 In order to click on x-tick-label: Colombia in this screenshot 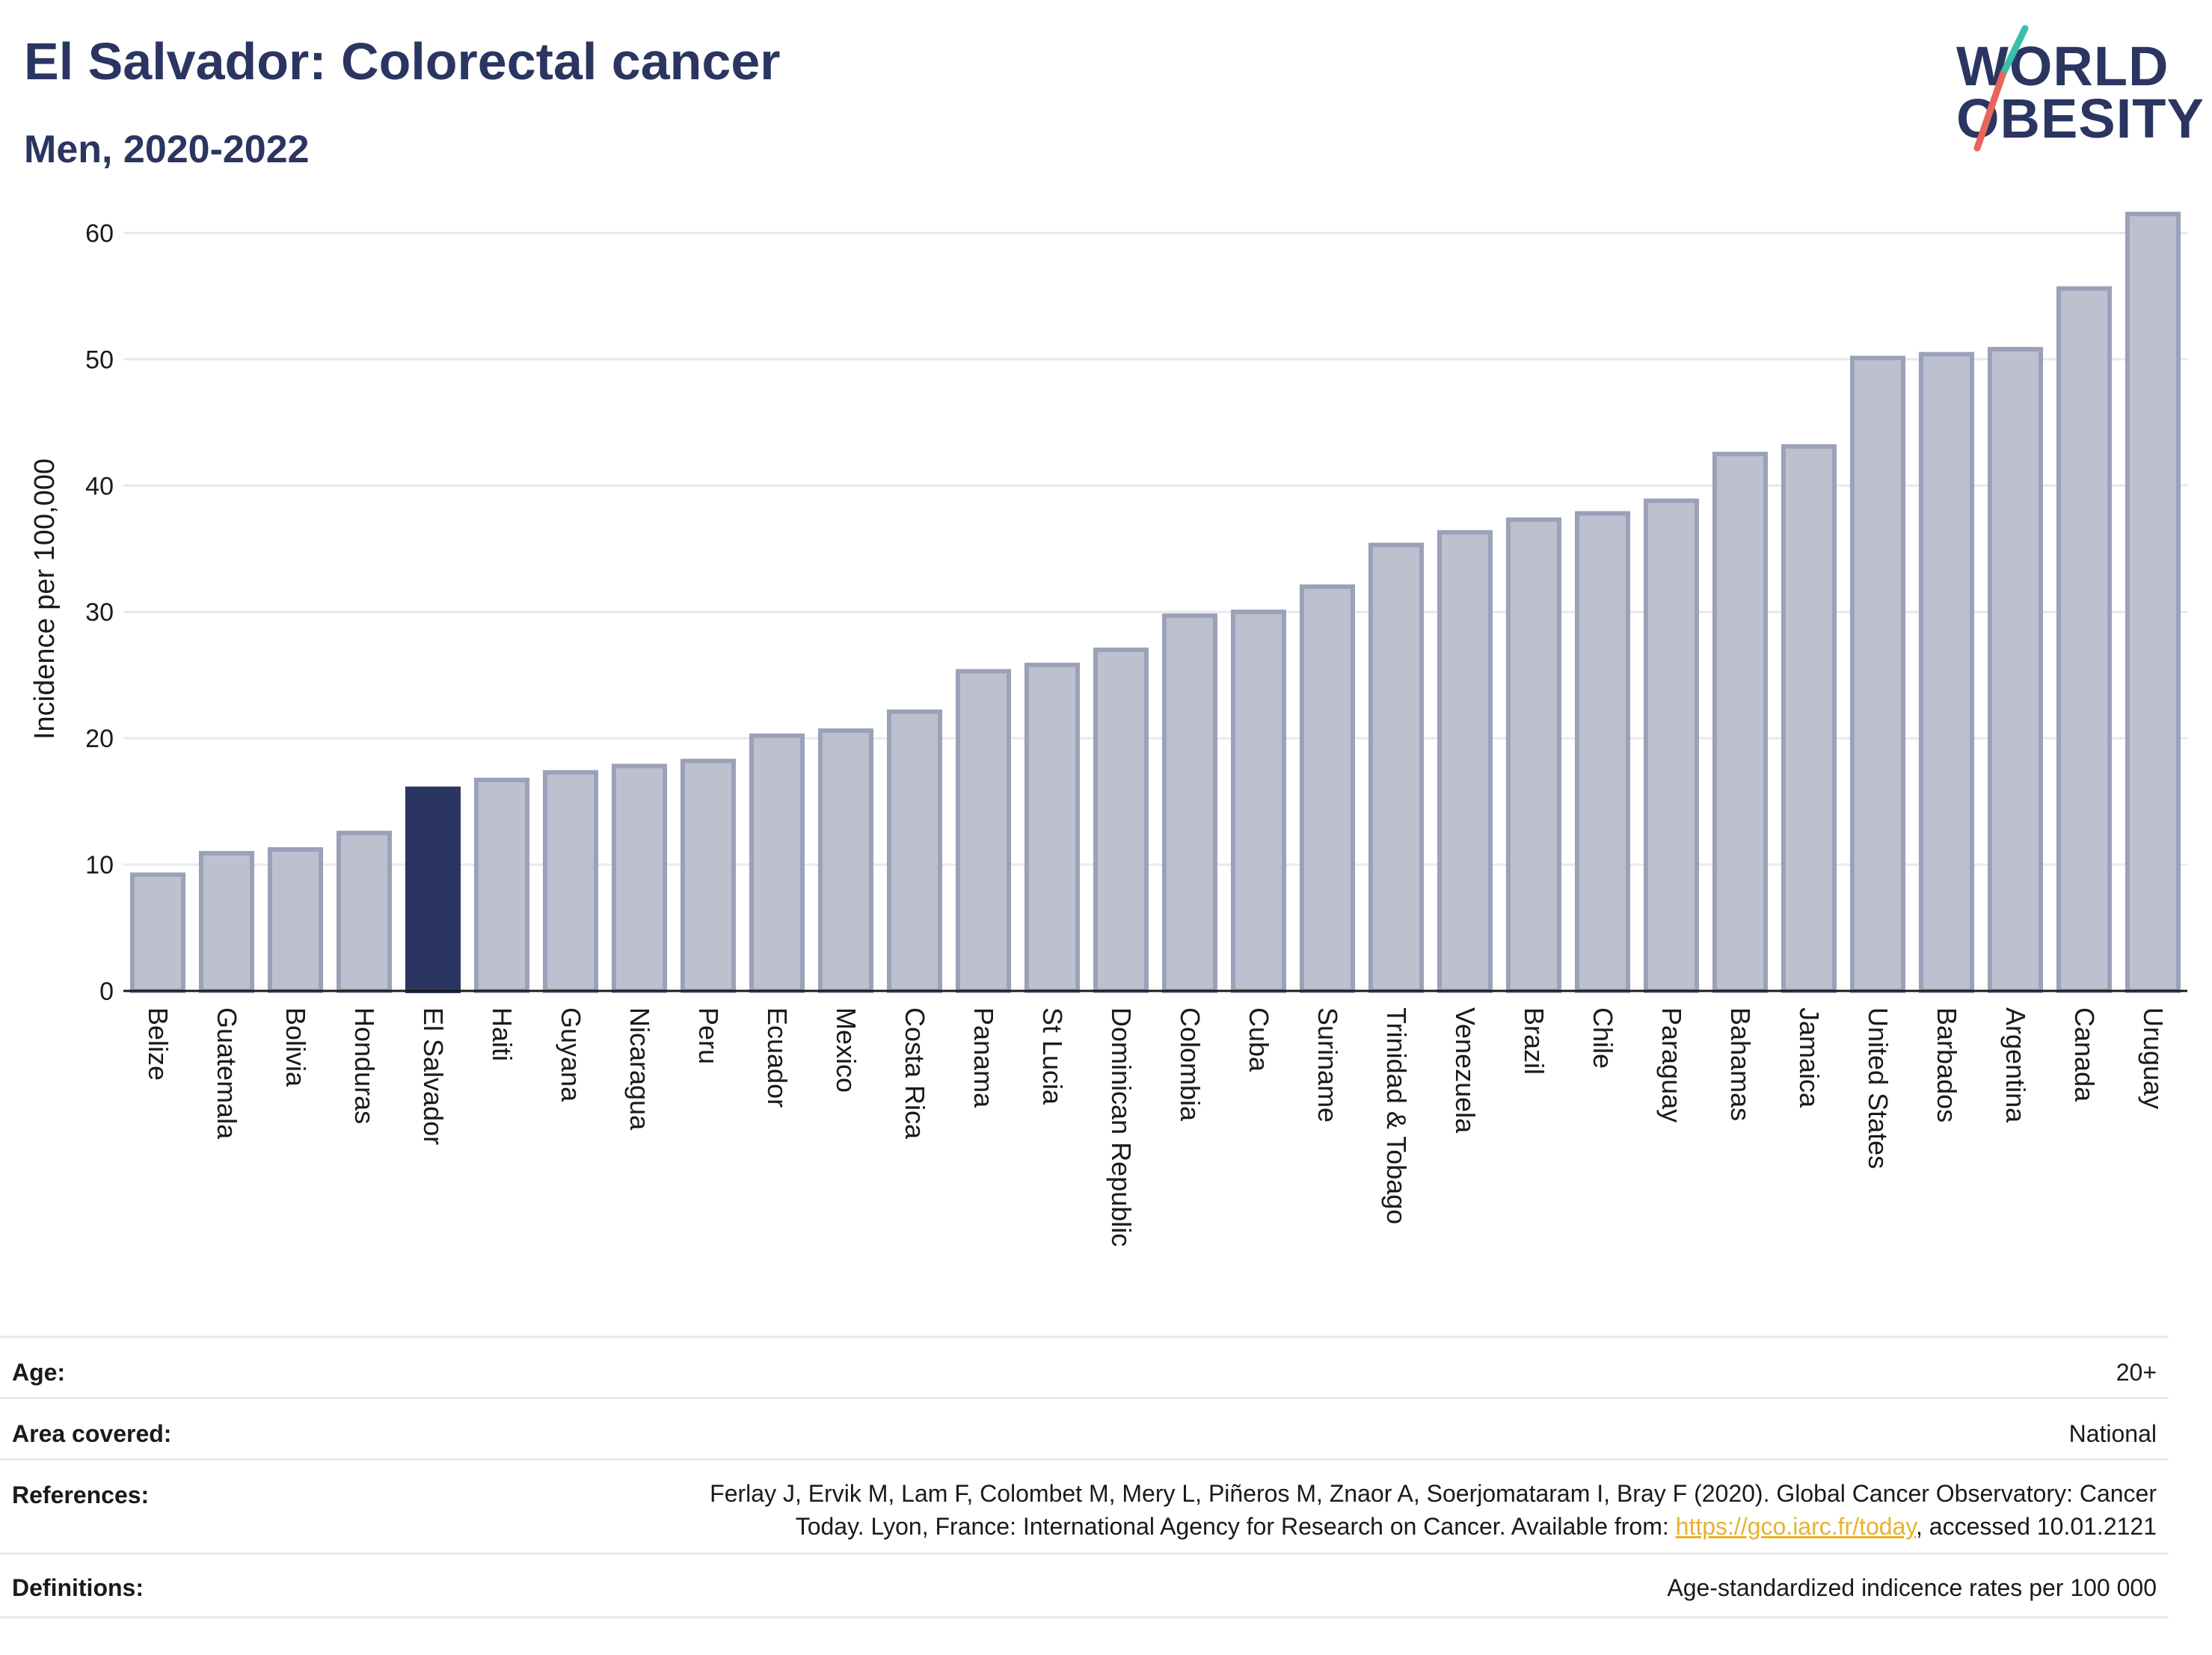, I will do `click(1190, 1064)`.